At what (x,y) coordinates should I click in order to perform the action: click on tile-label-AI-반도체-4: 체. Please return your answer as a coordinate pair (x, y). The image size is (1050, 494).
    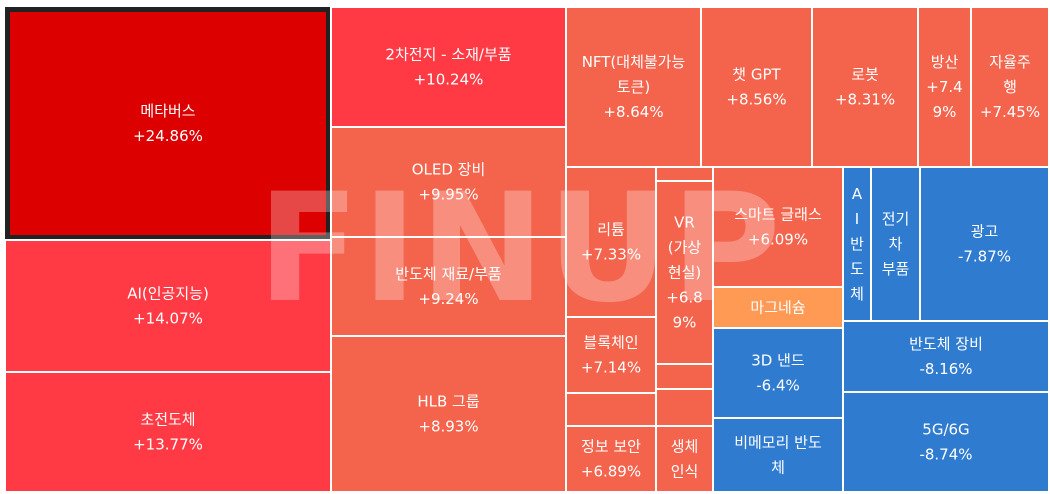
    Looking at the image, I should click on (857, 294).